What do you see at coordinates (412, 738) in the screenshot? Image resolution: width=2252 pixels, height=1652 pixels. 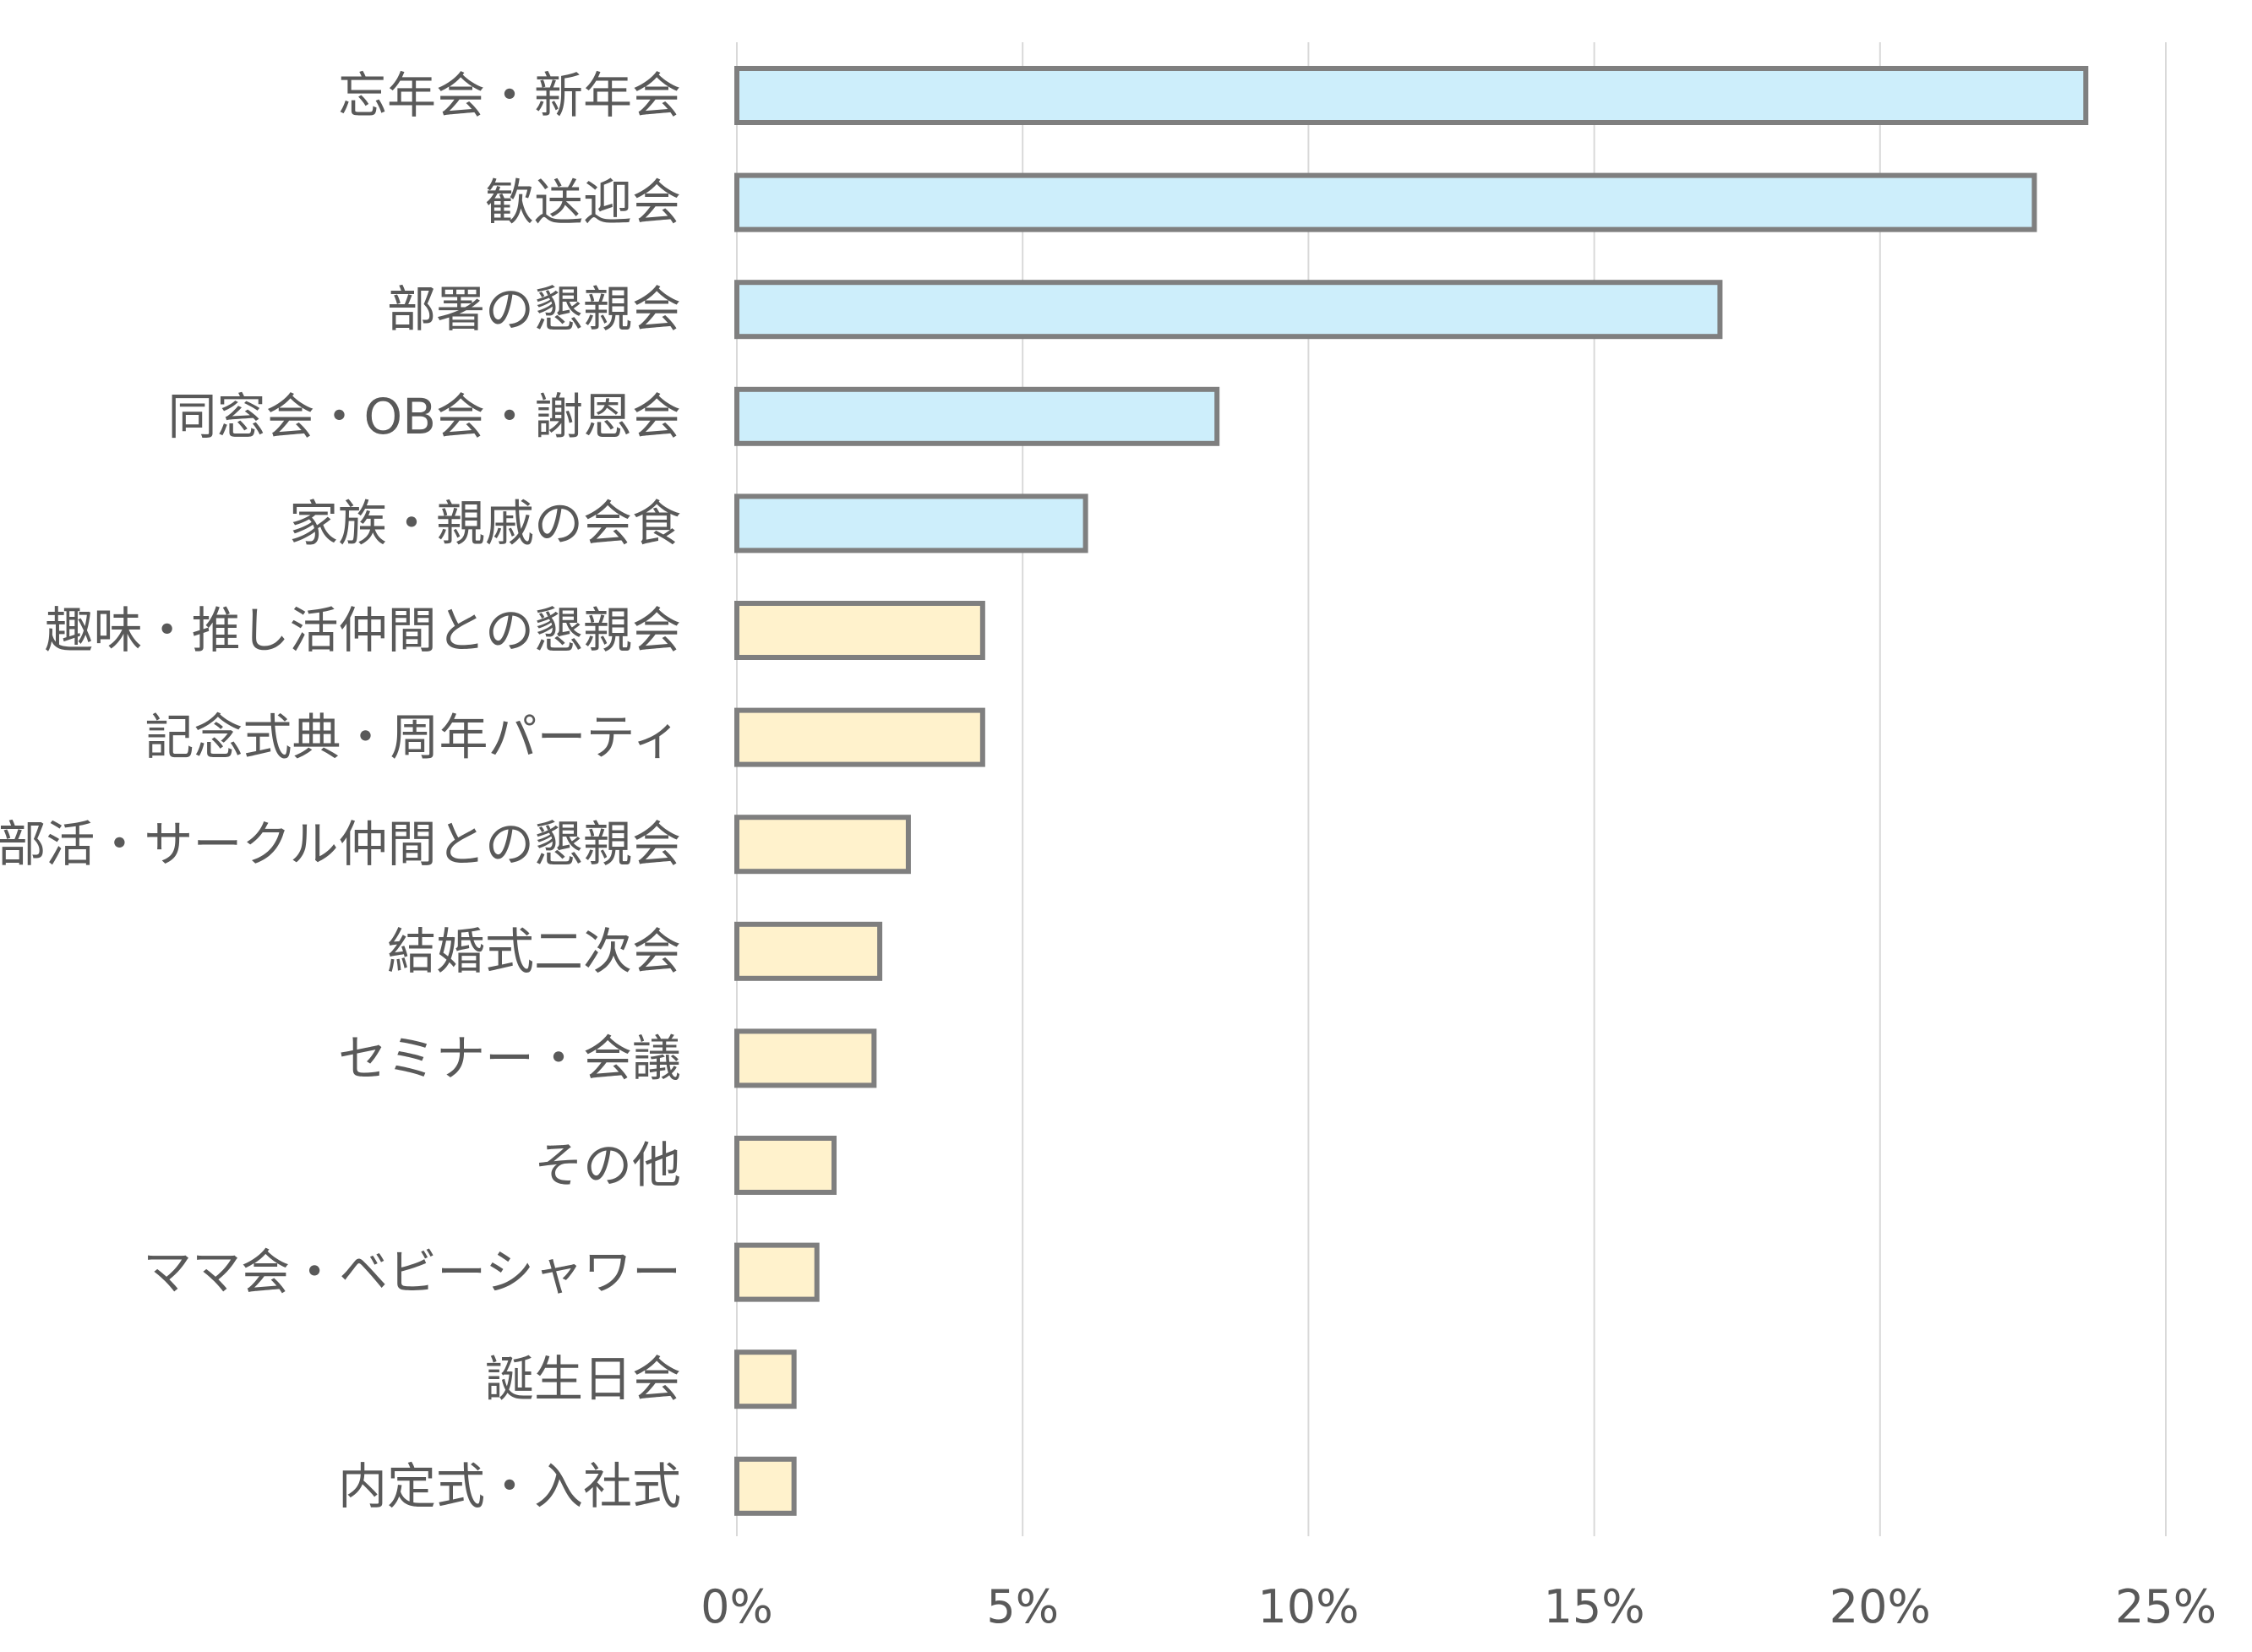 I see `category-label: 記念式典・周年パーティ` at bounding box center [412, 738].